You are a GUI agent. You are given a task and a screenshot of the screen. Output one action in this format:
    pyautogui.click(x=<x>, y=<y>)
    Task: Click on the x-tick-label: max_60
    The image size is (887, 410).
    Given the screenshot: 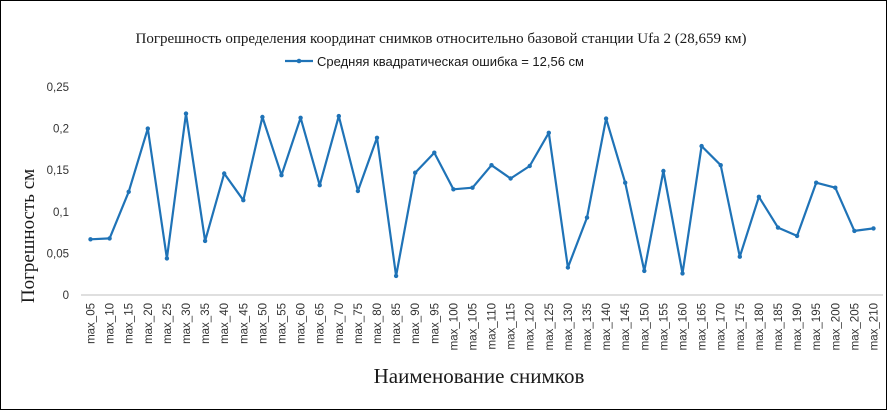 What is the action you would take?
    pyautogui.click(x=302, y=323)
    